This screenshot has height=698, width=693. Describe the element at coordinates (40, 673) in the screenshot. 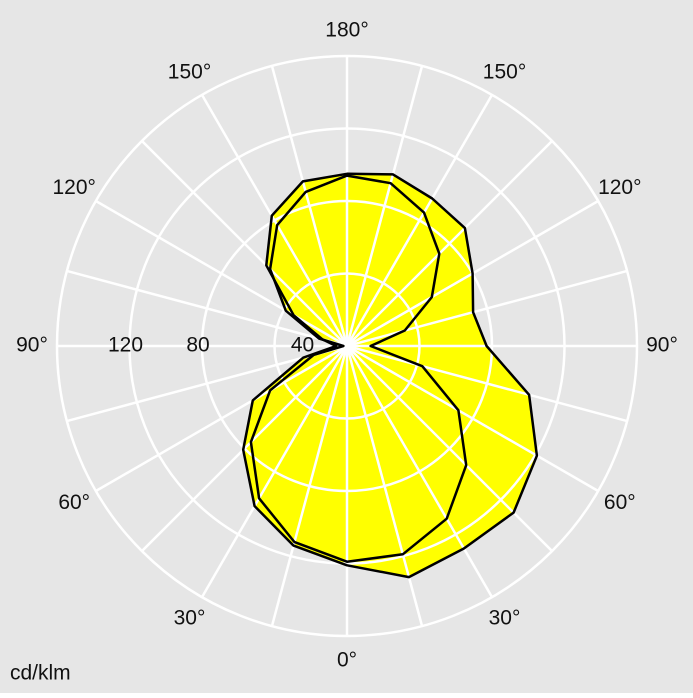

I see `unit-label: cd/klm` at that location.